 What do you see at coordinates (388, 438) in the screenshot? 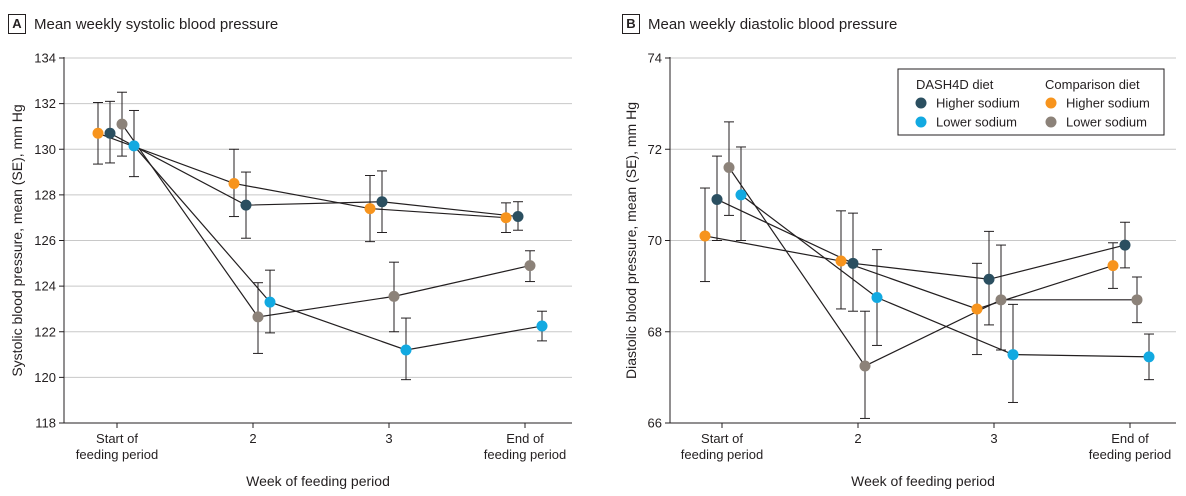
I see `panel-a-x-tick-label: 3` at bounding box center [388, 438].